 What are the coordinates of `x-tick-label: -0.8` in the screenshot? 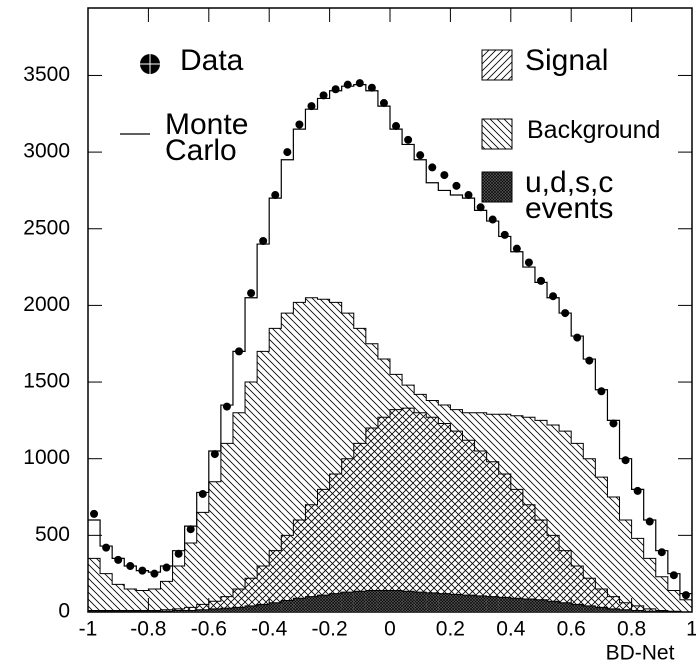 It's located at (148, 629).